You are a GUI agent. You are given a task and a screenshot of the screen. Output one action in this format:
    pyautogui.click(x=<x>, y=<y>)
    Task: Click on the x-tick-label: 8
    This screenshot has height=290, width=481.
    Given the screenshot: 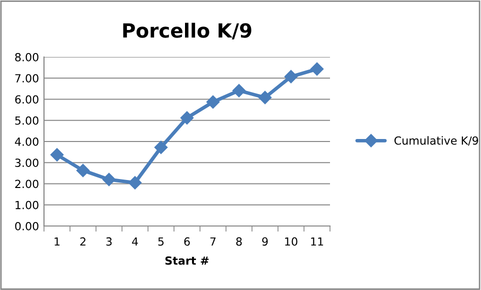 What is the action you would take?
    pyautogui.click(x=239, y=241)
    